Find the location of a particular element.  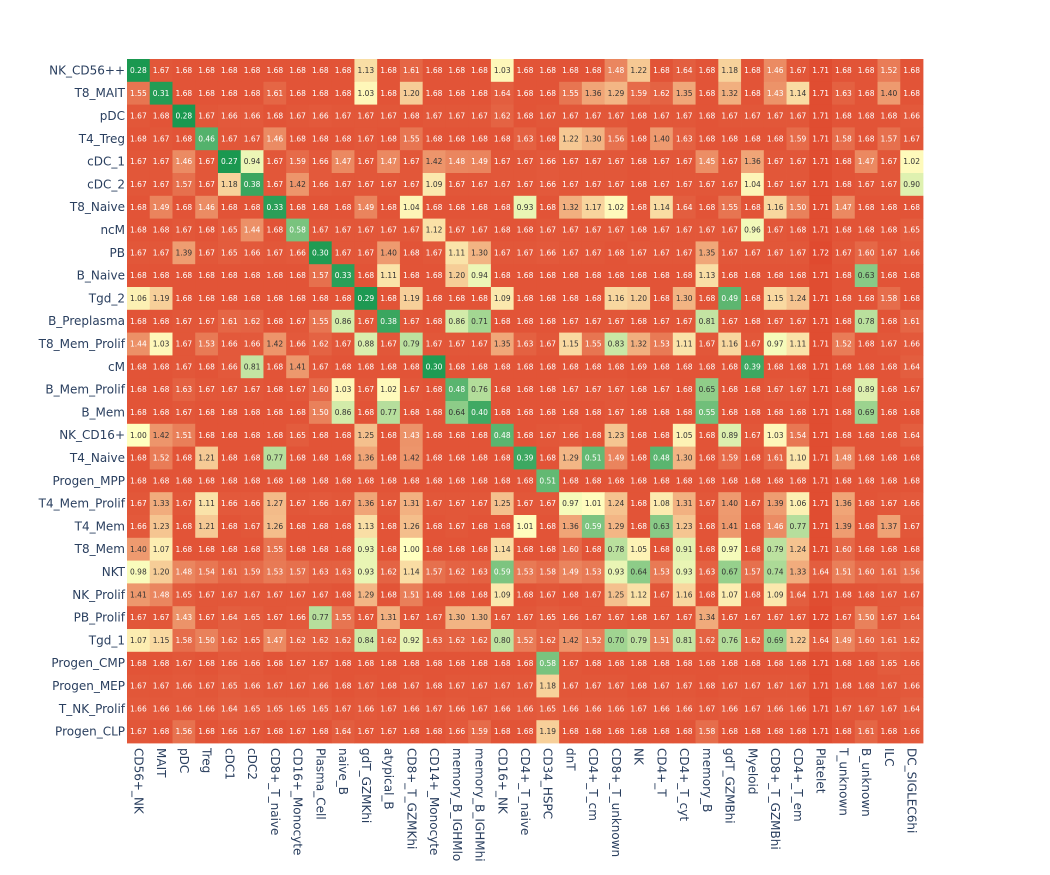

cell-value-label: 1.61 is located at coordinates (889, 572).